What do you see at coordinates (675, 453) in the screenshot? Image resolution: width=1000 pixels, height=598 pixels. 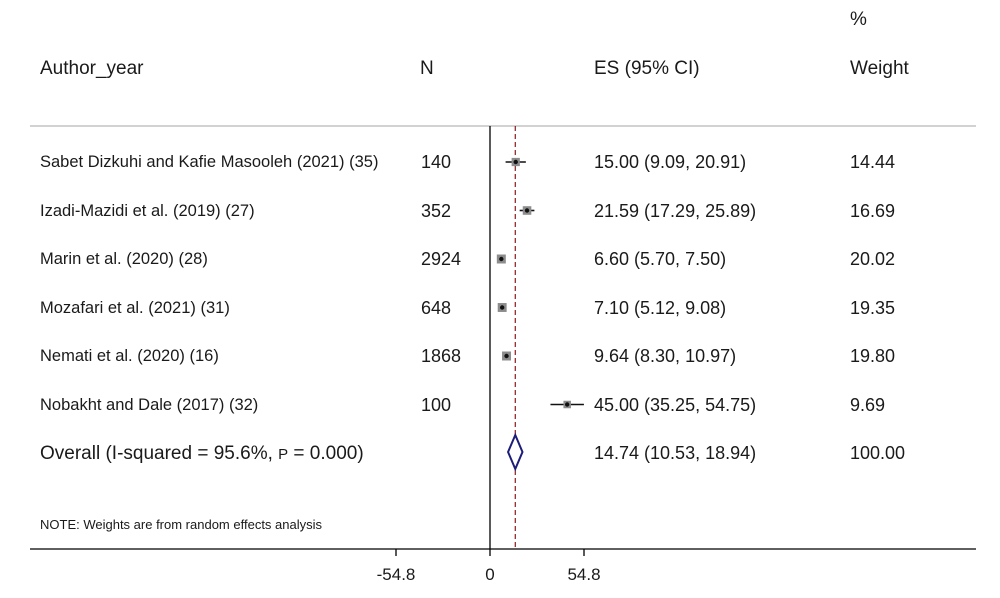 I see `overall-es-text: 14.74 (10.53, 18.94)` at bounding box center [675, 453].